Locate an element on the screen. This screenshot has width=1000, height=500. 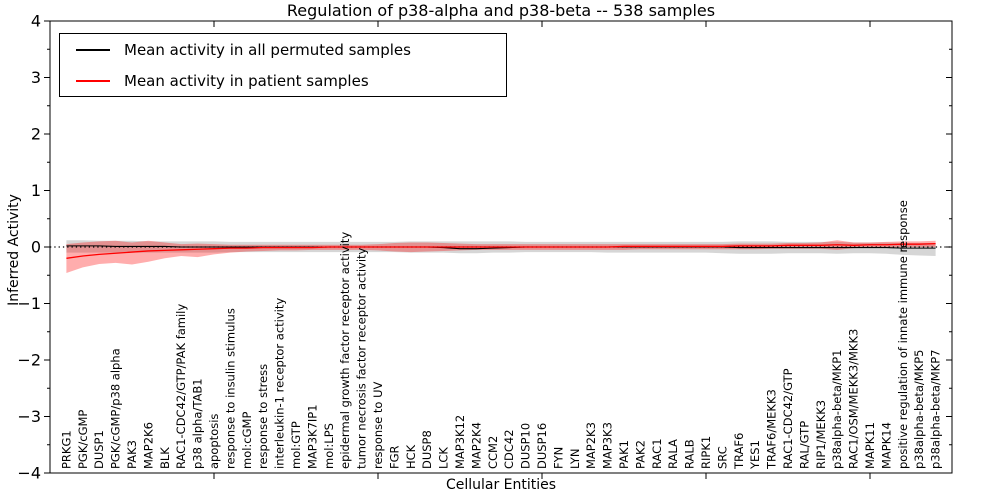
entity-label: MAPK11 is located at coordinates (870, 445).